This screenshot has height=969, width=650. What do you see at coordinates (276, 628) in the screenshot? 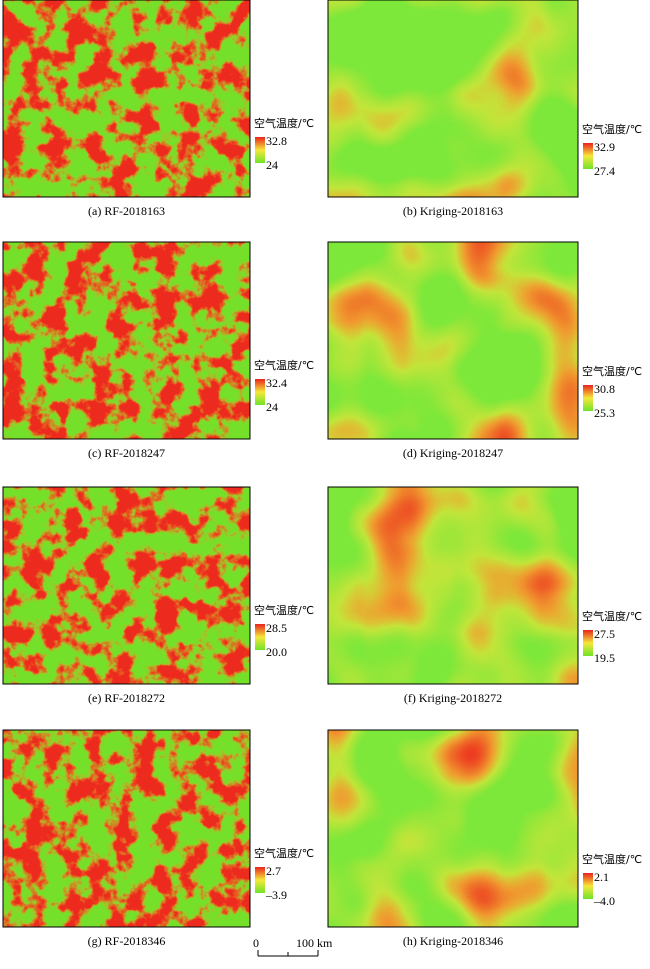
I see `legend-max: 28.5` at bounding box center [276, 628].